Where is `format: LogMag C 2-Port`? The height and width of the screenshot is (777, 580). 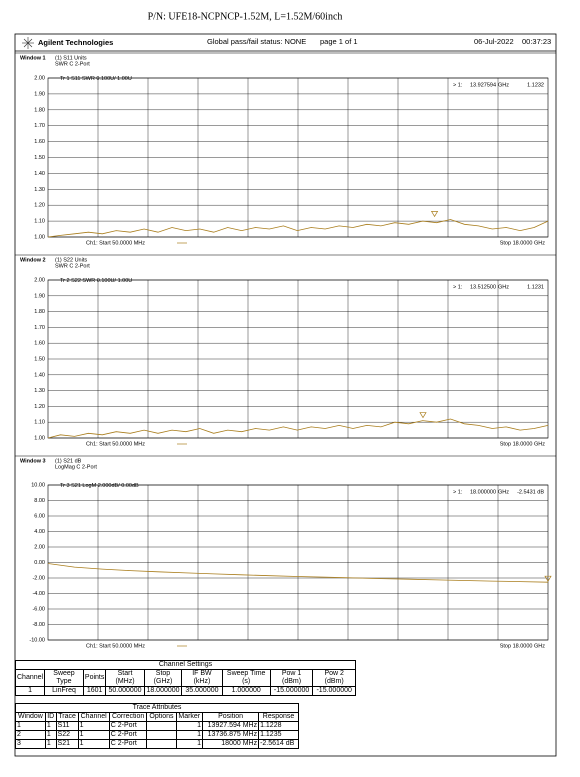
format: LogMag C 2-Port is located at coordinates (76, 467).